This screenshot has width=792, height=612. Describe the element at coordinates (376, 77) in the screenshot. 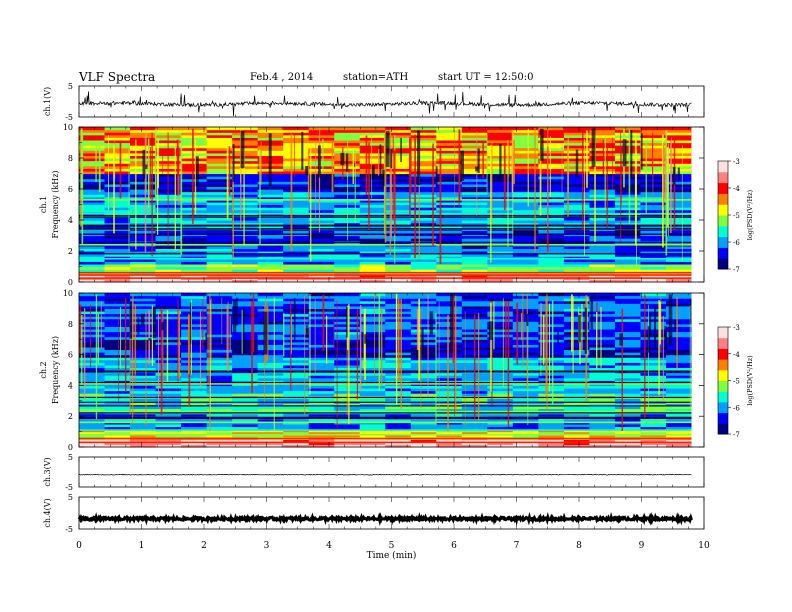

I see `station-label: station=ATH` at that location.